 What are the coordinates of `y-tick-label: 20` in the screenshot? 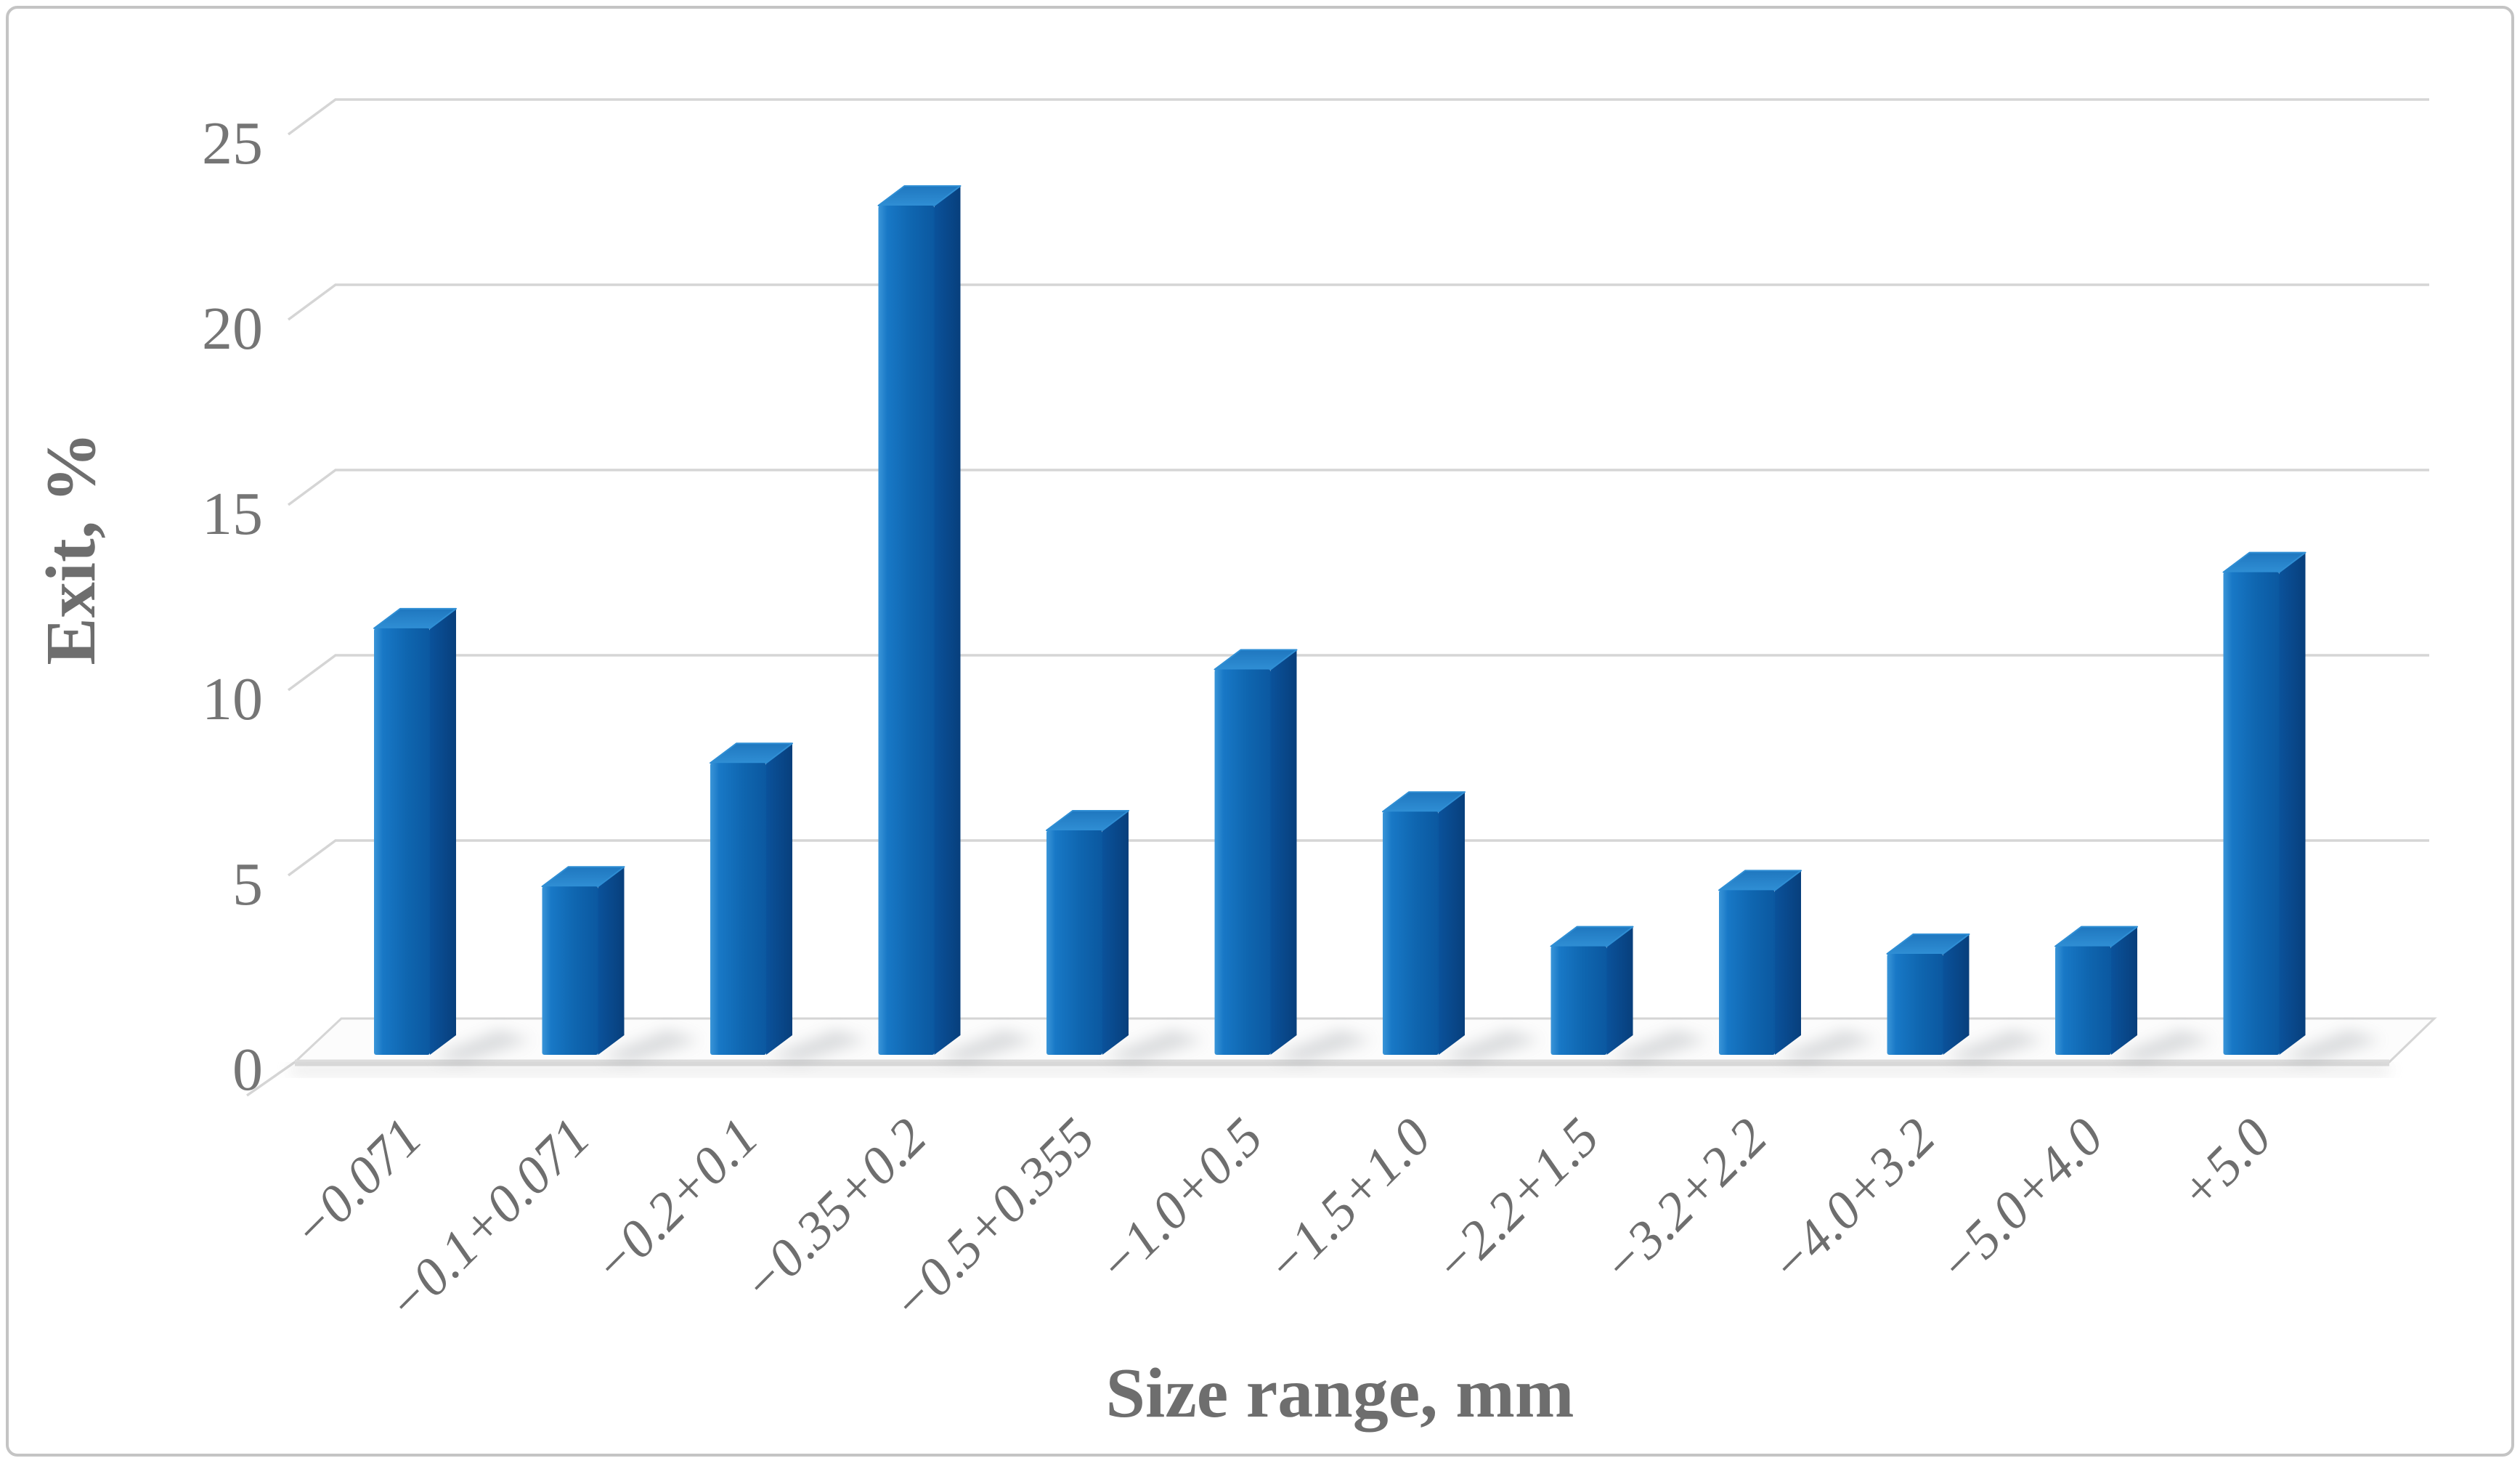 It's located at (232, 329).